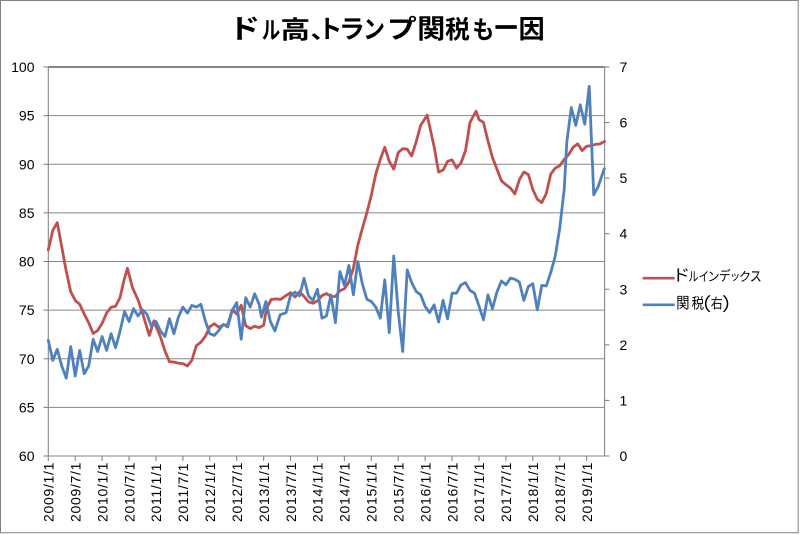 The image size is (800, 535). What do you see at coordinates (624, 456) in the screenshot?
I see `svg-text: 0` at bounding box center [624, 456].